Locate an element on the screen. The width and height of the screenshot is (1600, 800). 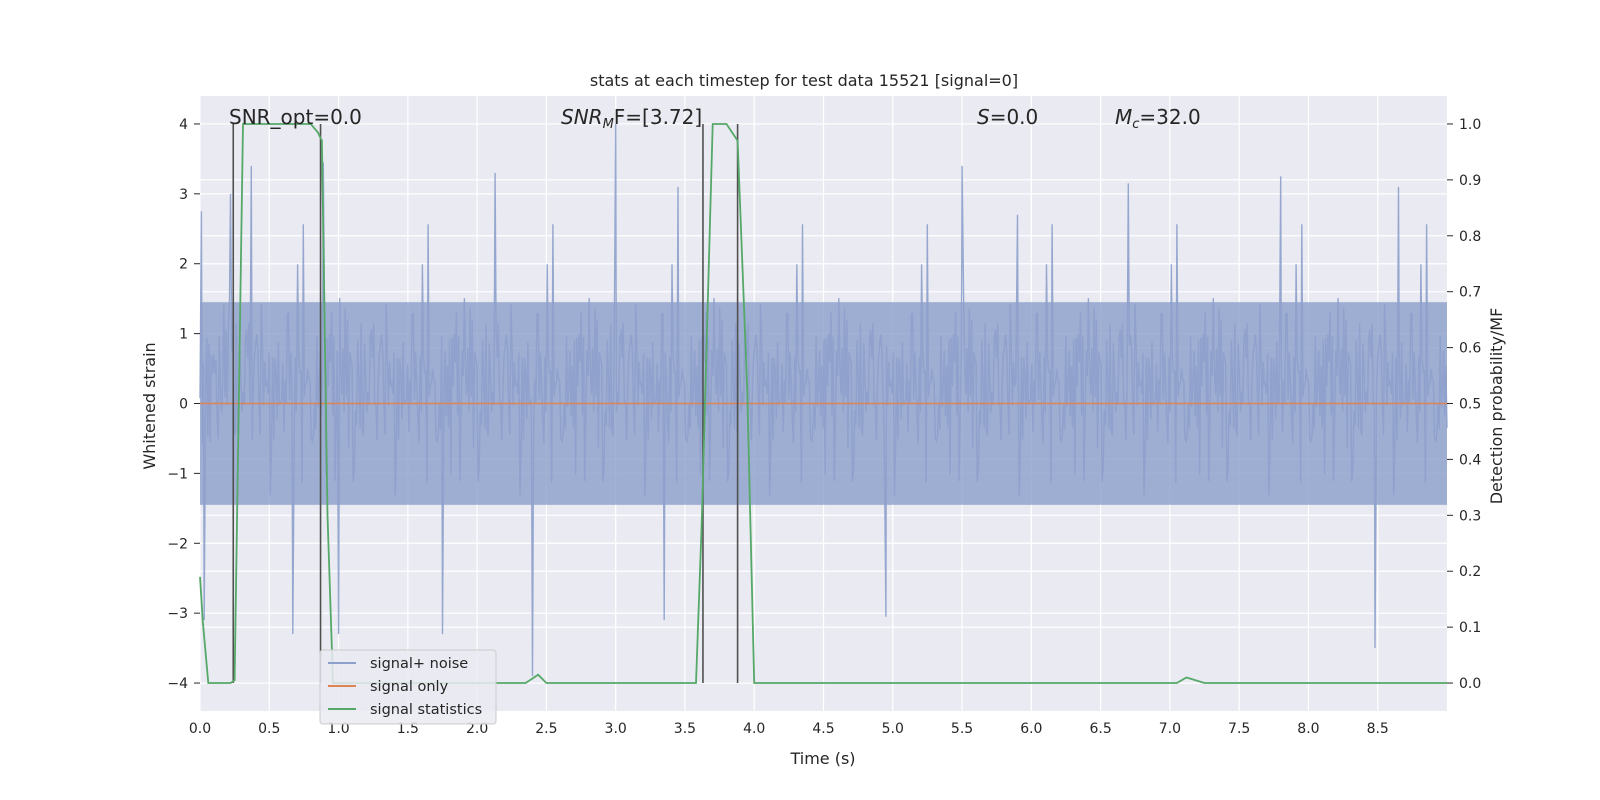
x-tick-label: 3.5 is located at coordinates (685, 729).